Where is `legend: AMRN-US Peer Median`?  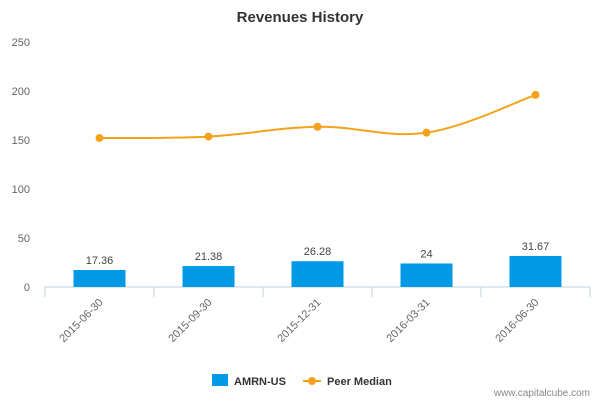
legend: AMRN-US Peer Median is located at coordinates (302, 381).